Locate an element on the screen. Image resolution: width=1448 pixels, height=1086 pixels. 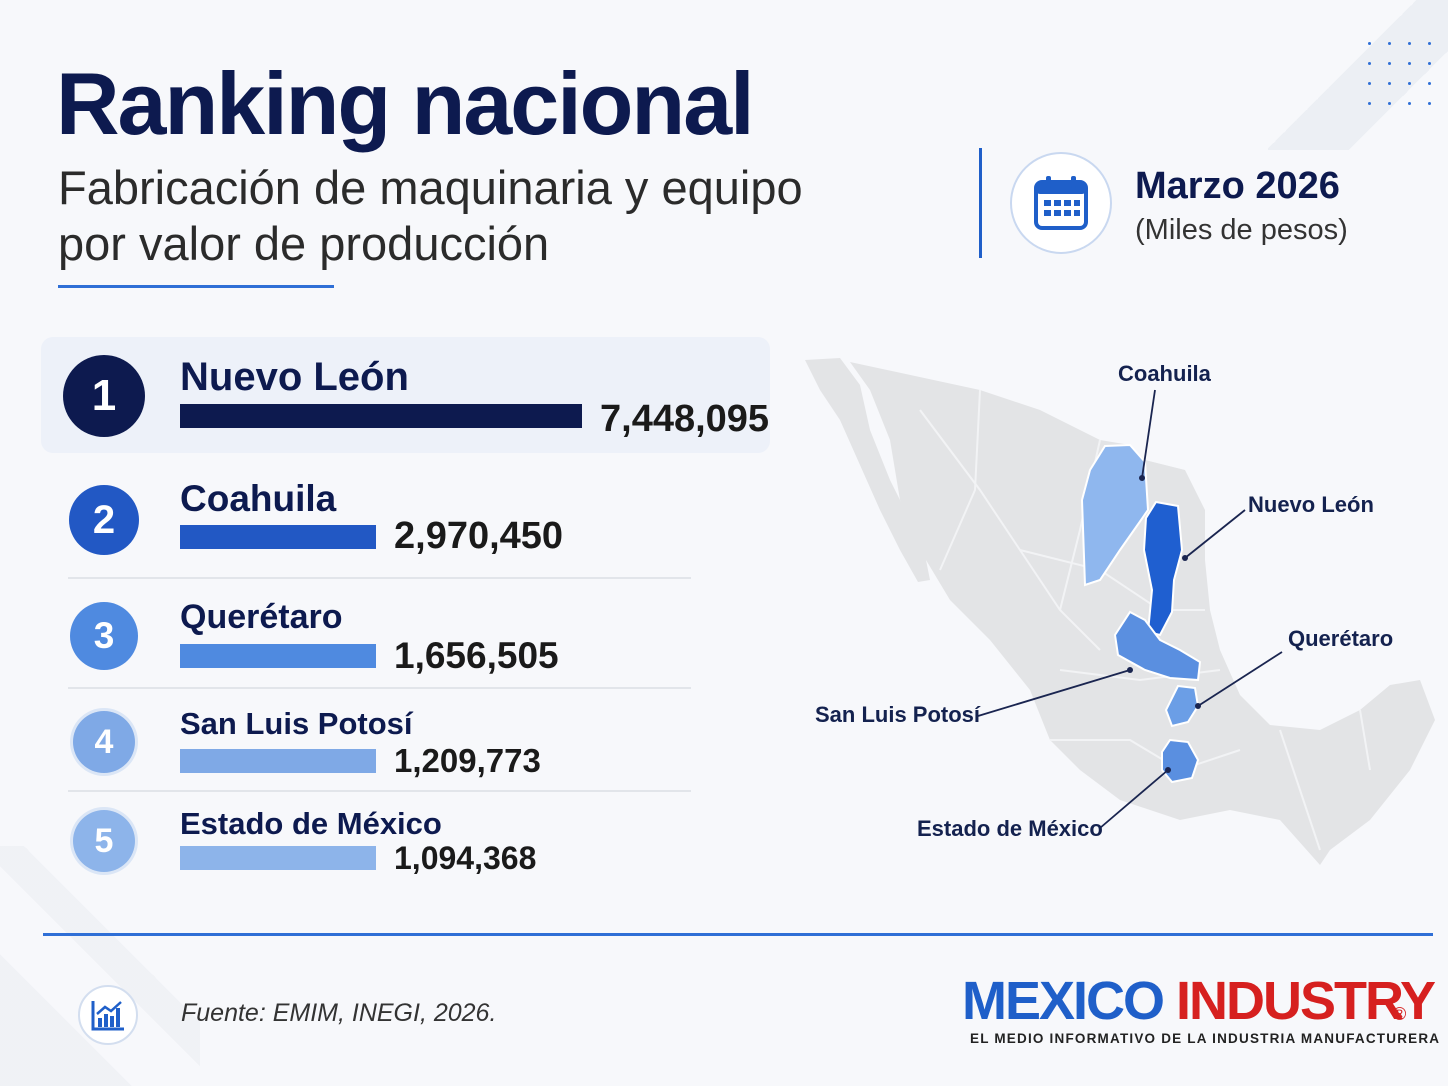
rank-state-name: Estado de México is located at coordinates (311, 823).